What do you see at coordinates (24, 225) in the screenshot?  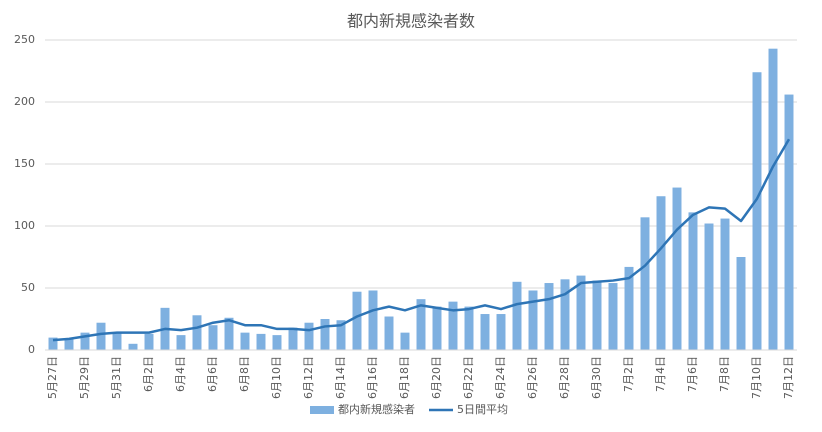 I see `y-tick-label: 100` at bounding box center [24, 225].